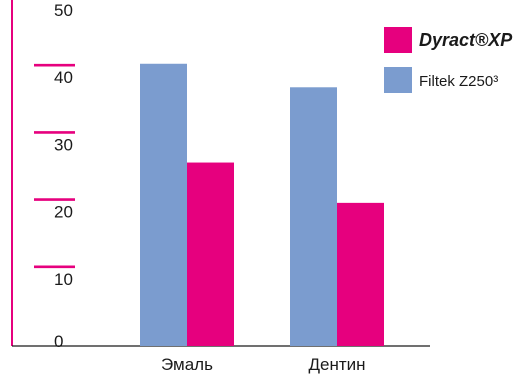  I want to click on legend-label: Dyract®XP, so click(466, 40).